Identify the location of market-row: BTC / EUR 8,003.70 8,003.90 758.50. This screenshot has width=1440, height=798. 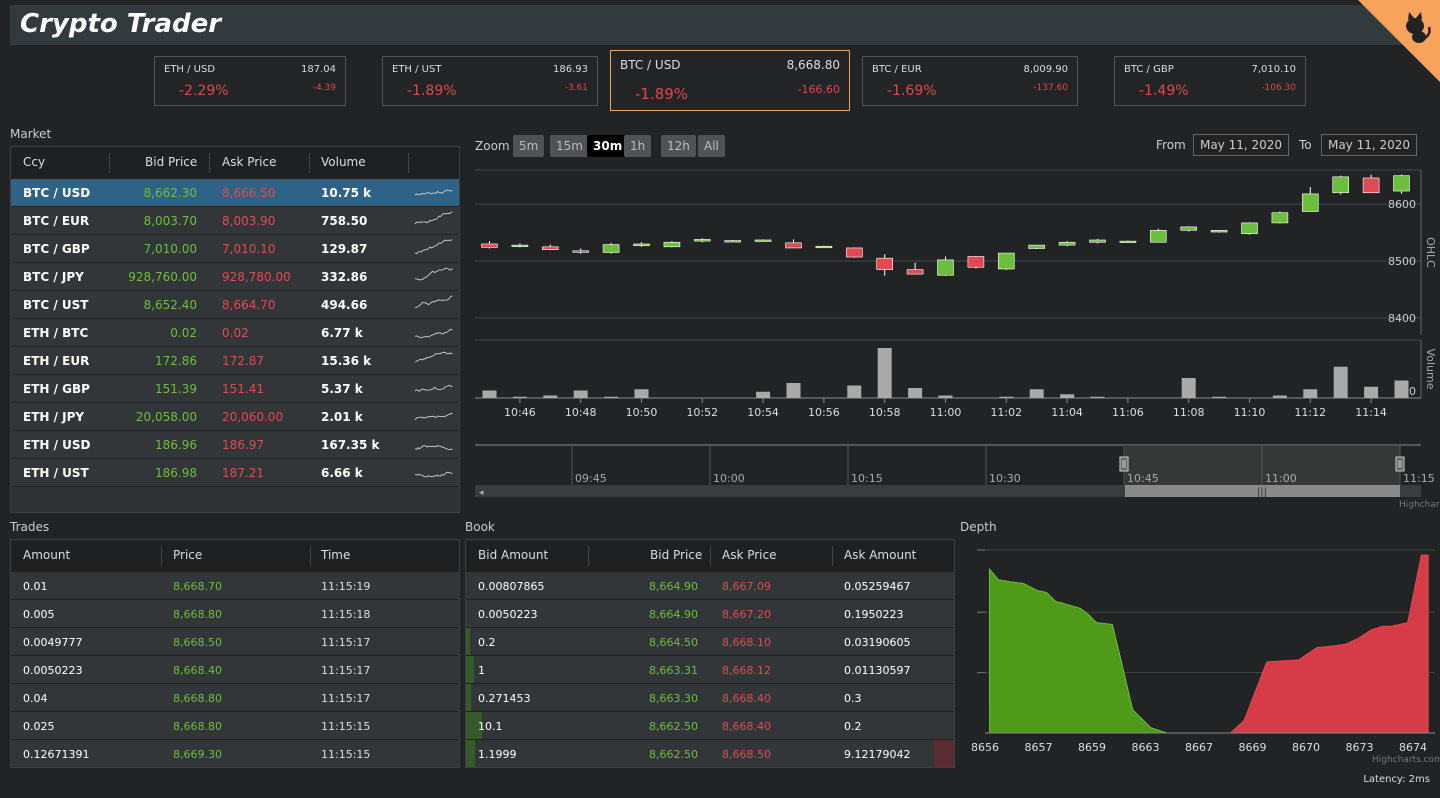
(235, 221).